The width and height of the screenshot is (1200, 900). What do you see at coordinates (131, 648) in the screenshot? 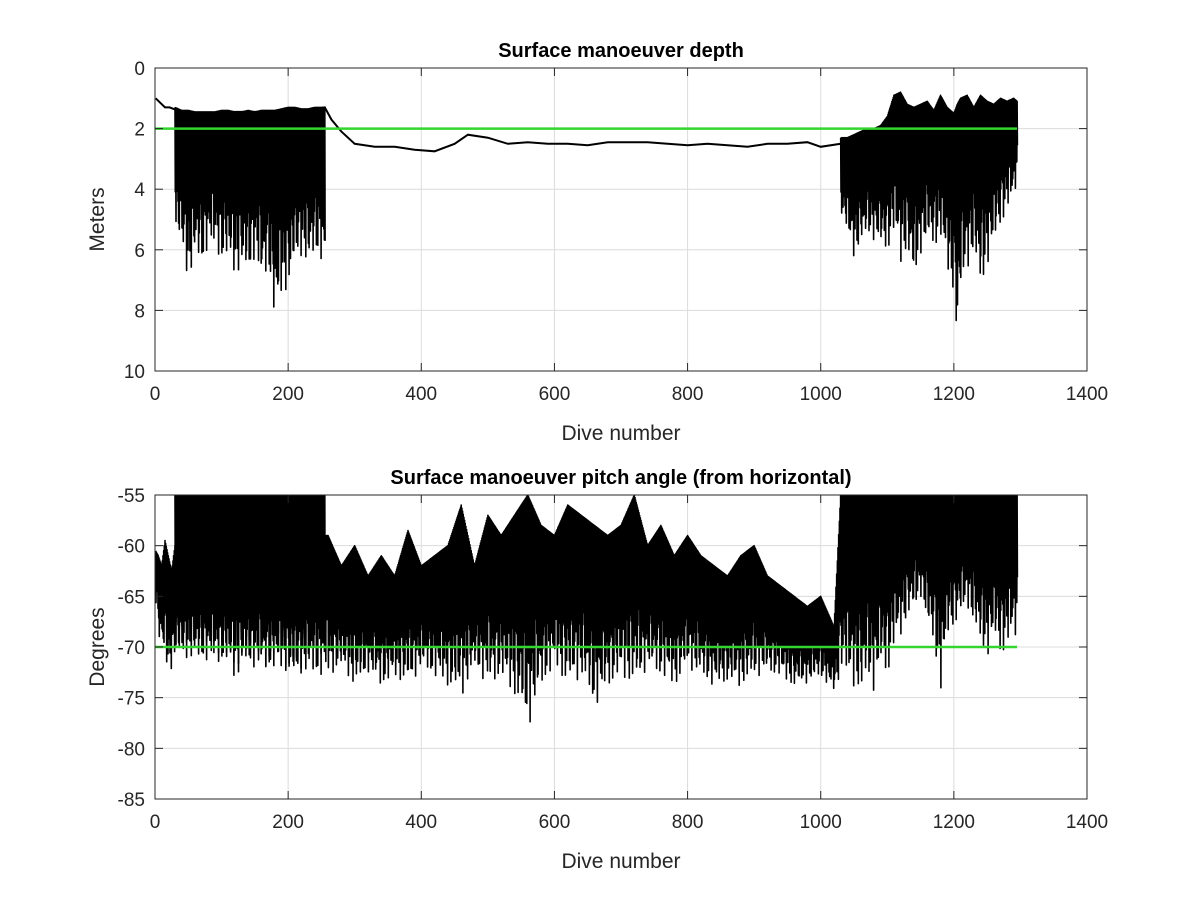
I see `pitch-y-tick-label: -70` at bounding box center [131, 648].